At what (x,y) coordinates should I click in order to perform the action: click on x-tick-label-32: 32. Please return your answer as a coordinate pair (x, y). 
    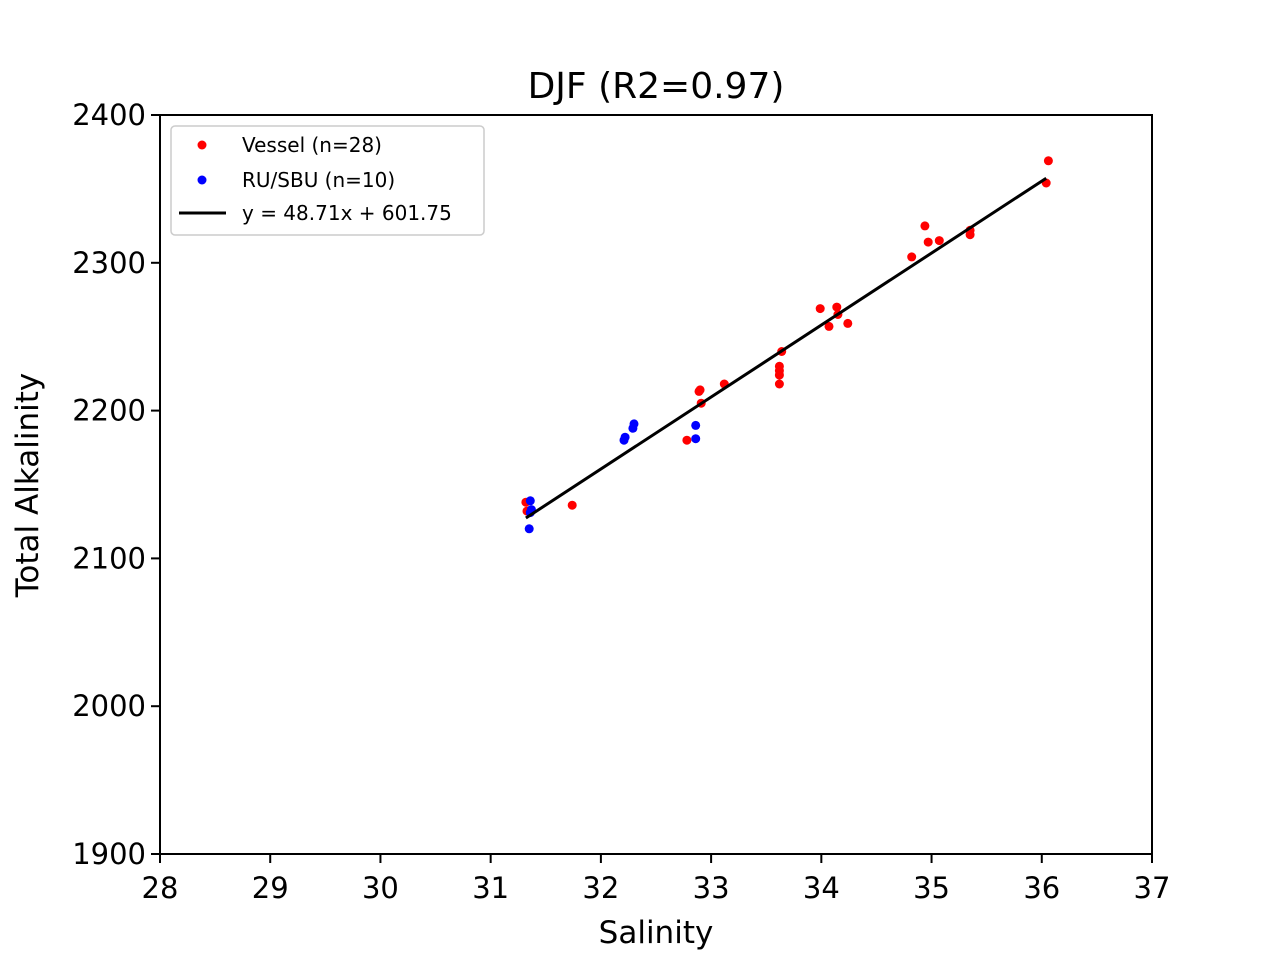
    Looking at the image, I should click on (600, 888).